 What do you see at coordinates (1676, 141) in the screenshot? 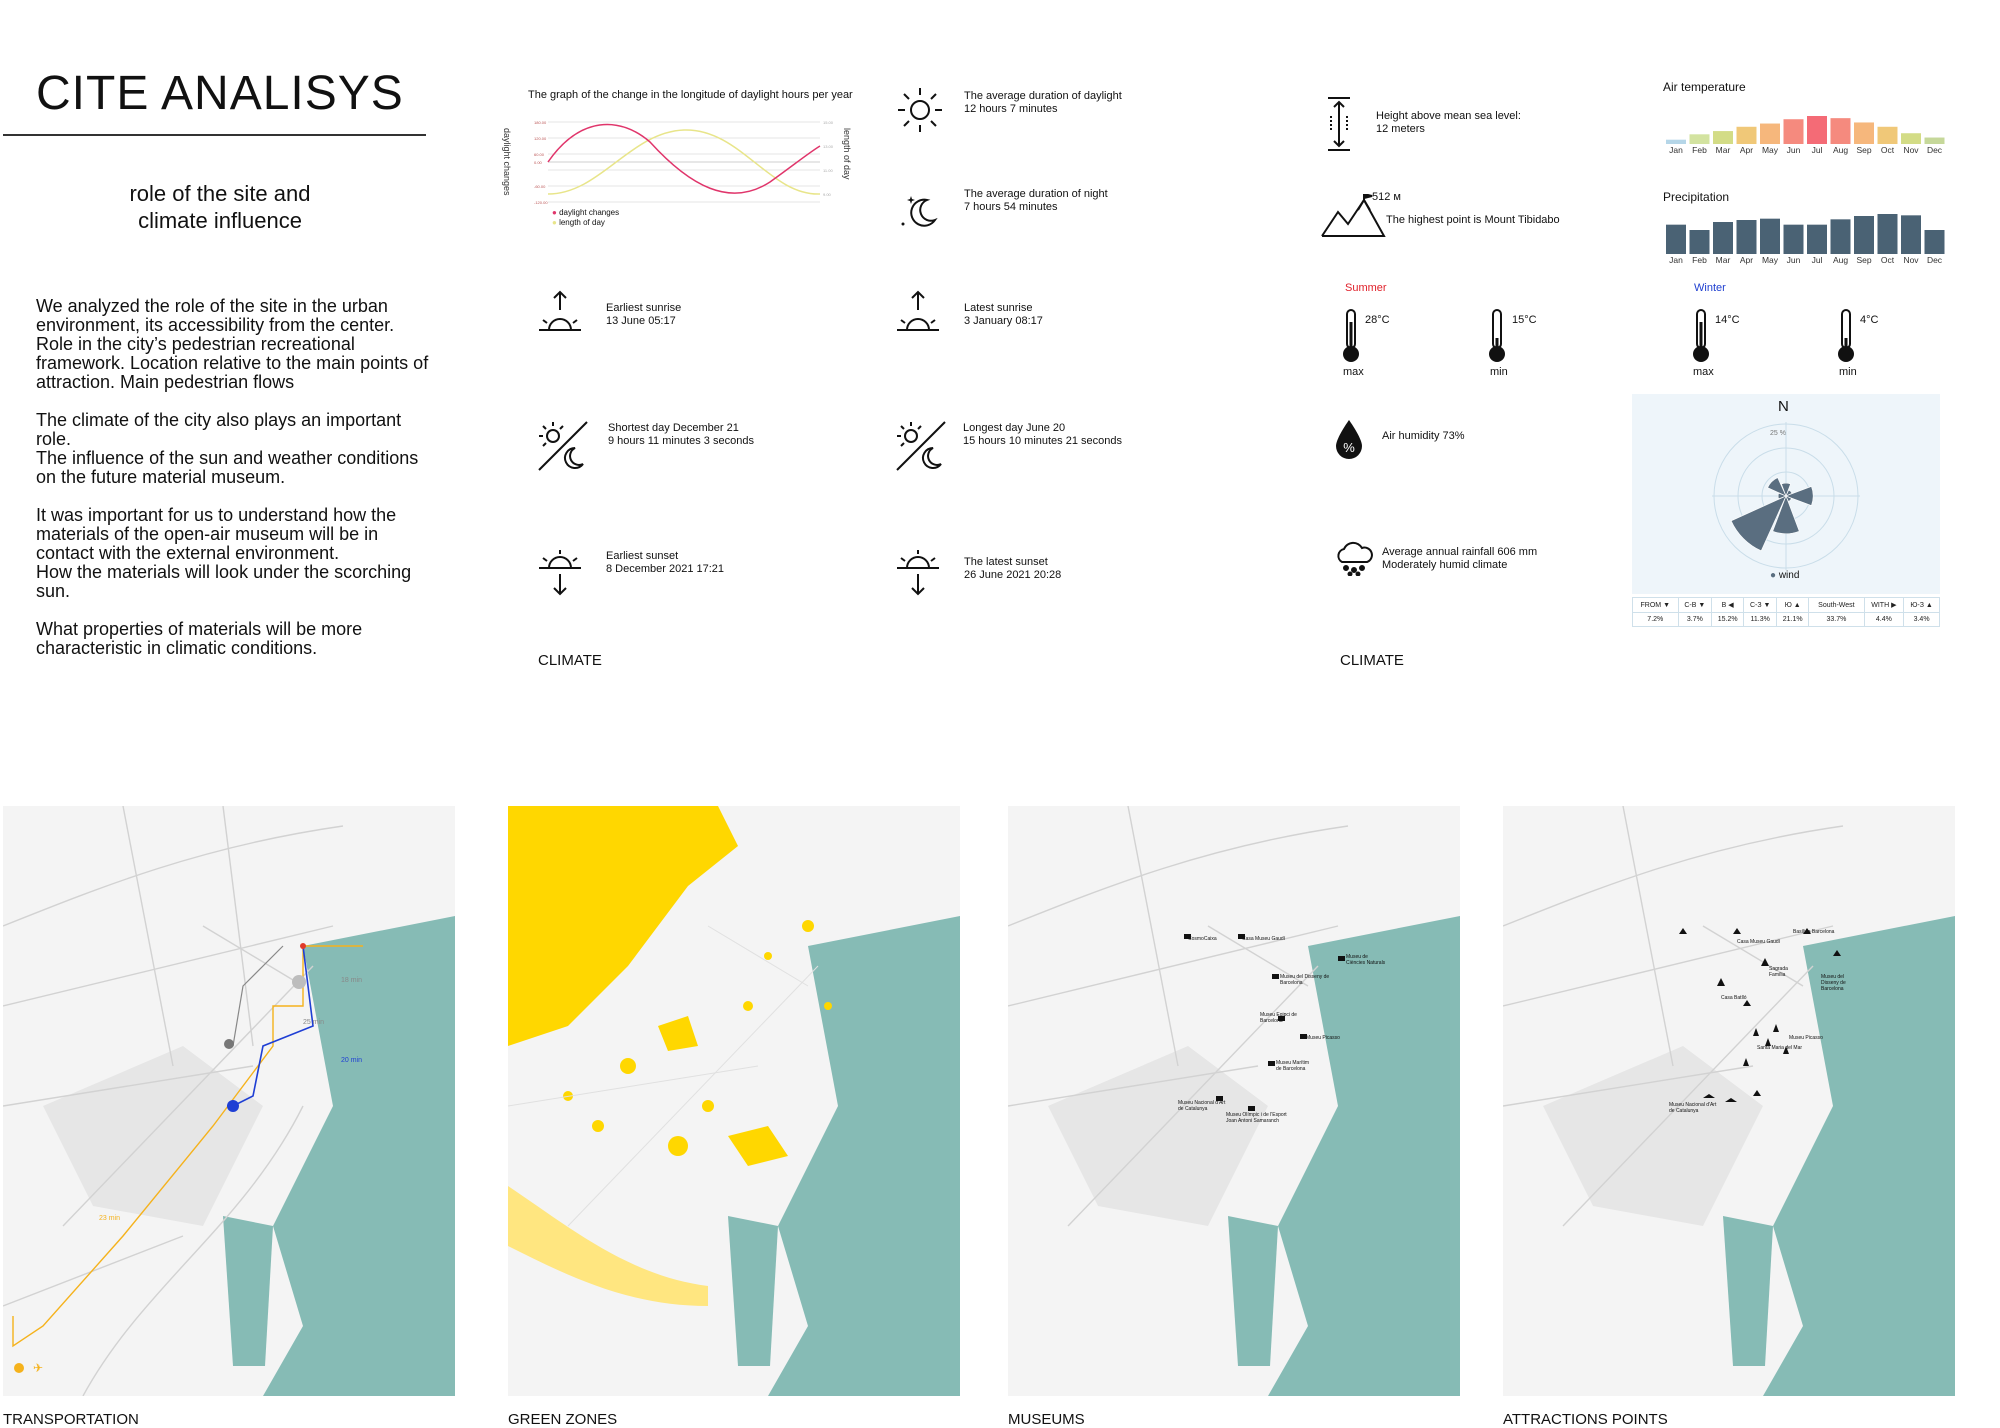
I see `temperature-bar-jan` at bounding box center [1676, 141].